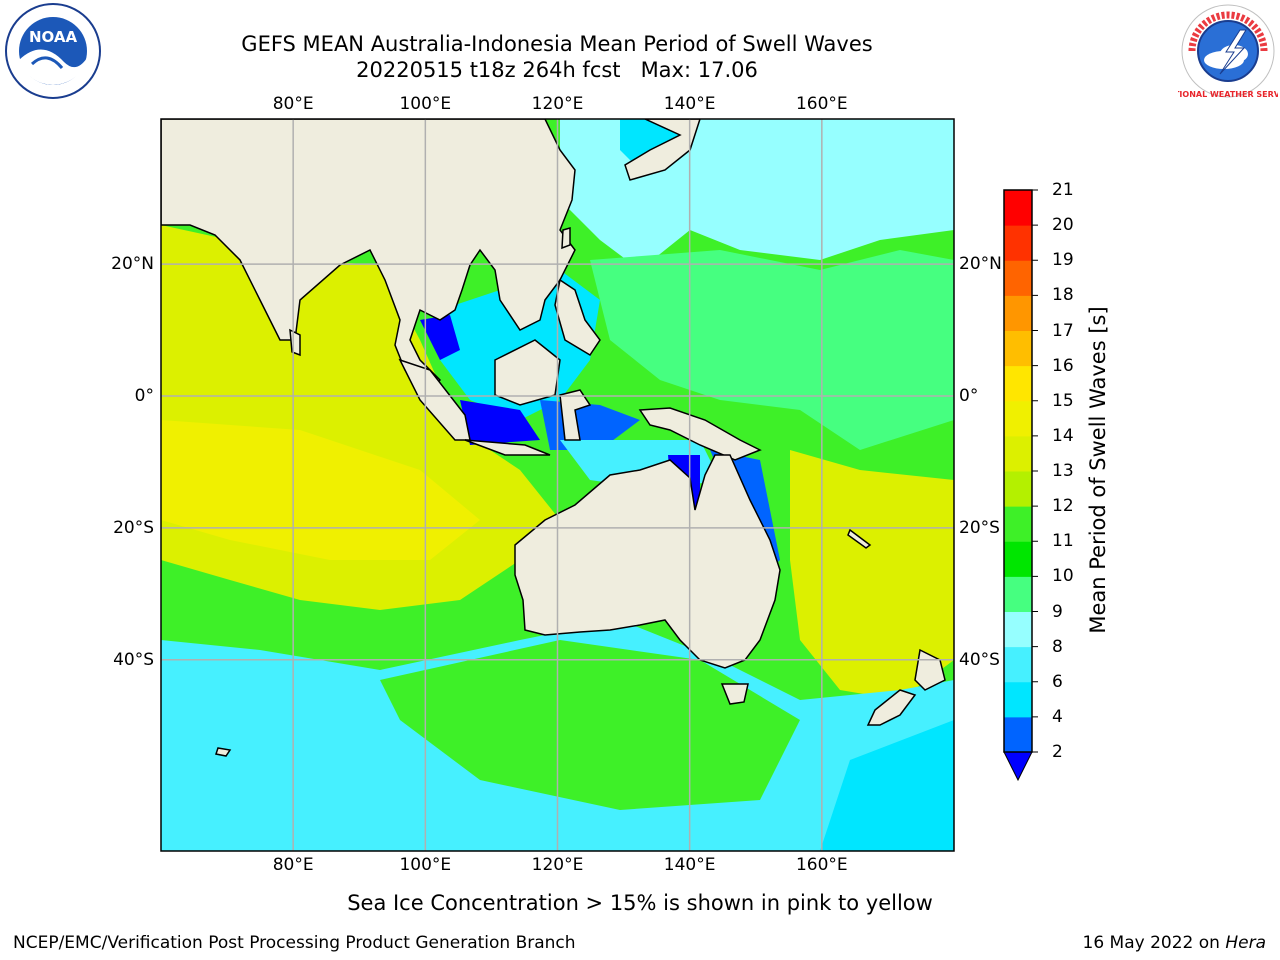 The height and width of the screenshot is (960, 1280). Describe the element at coordinates (1228, 51) in the screenshot. I see `nws-logo: NATIONAL WEATHER SERVICE` at that location.